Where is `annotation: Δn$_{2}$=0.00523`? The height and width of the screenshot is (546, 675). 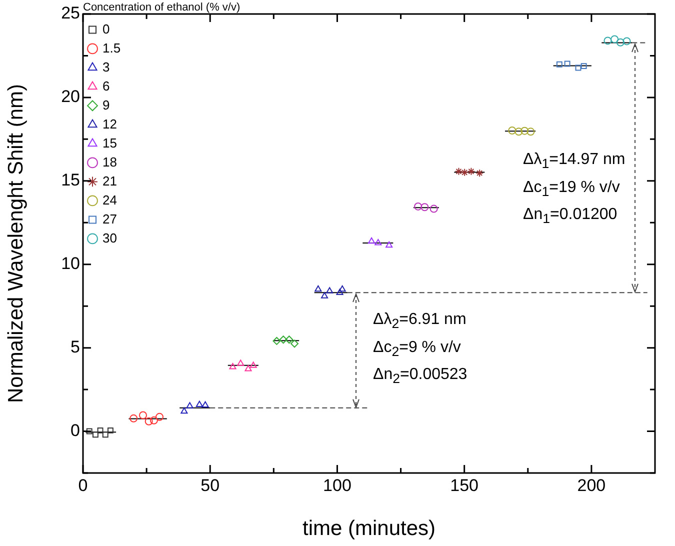
annotation: Δn$_{2}$=0.00523 is located at coordinates (420, 376).